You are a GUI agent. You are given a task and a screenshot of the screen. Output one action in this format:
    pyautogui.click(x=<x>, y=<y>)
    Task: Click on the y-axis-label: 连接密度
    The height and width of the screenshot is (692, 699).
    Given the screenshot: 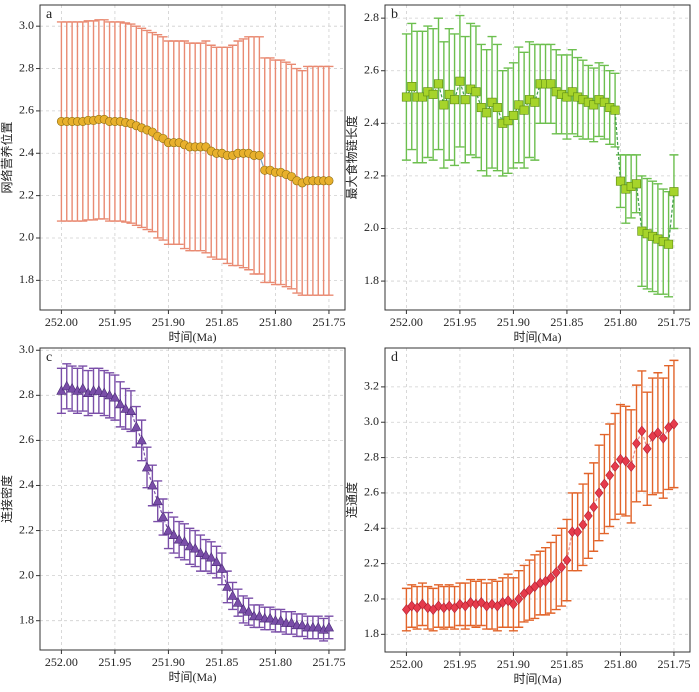 What is the action you would take?
    pyautogui.click(x=7, y=499)
    